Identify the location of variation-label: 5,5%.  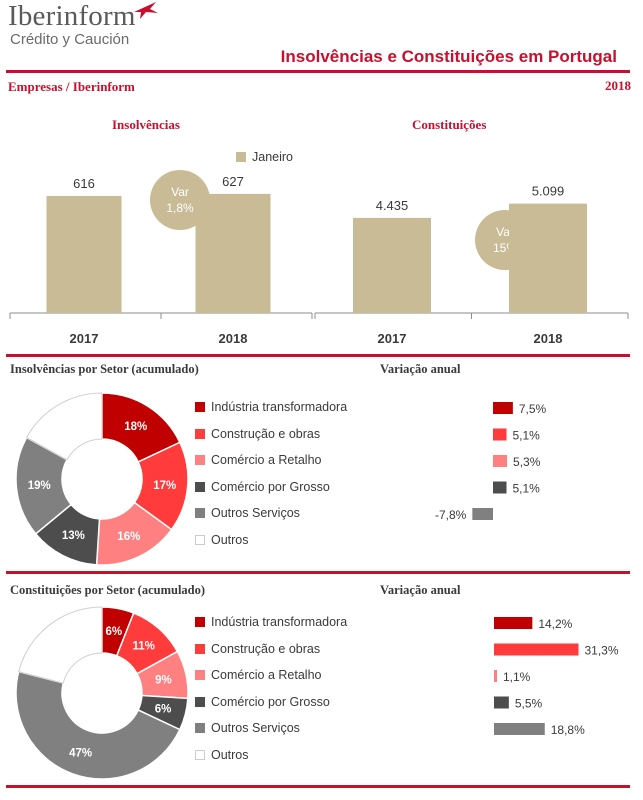
(529, 704).